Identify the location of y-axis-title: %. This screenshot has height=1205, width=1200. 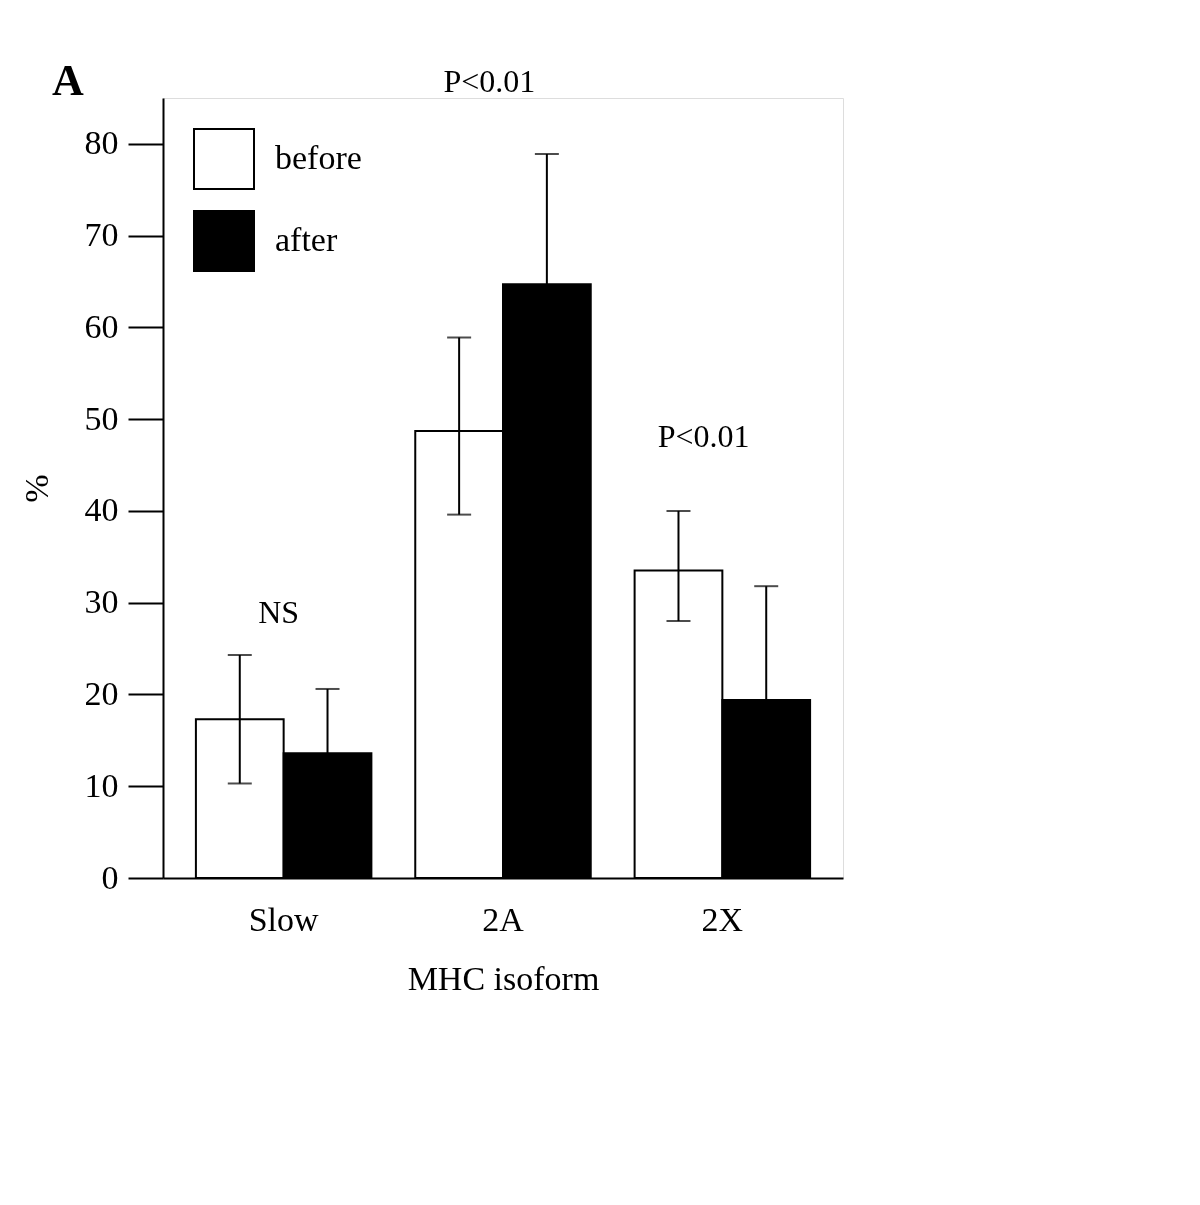
(36, 488).